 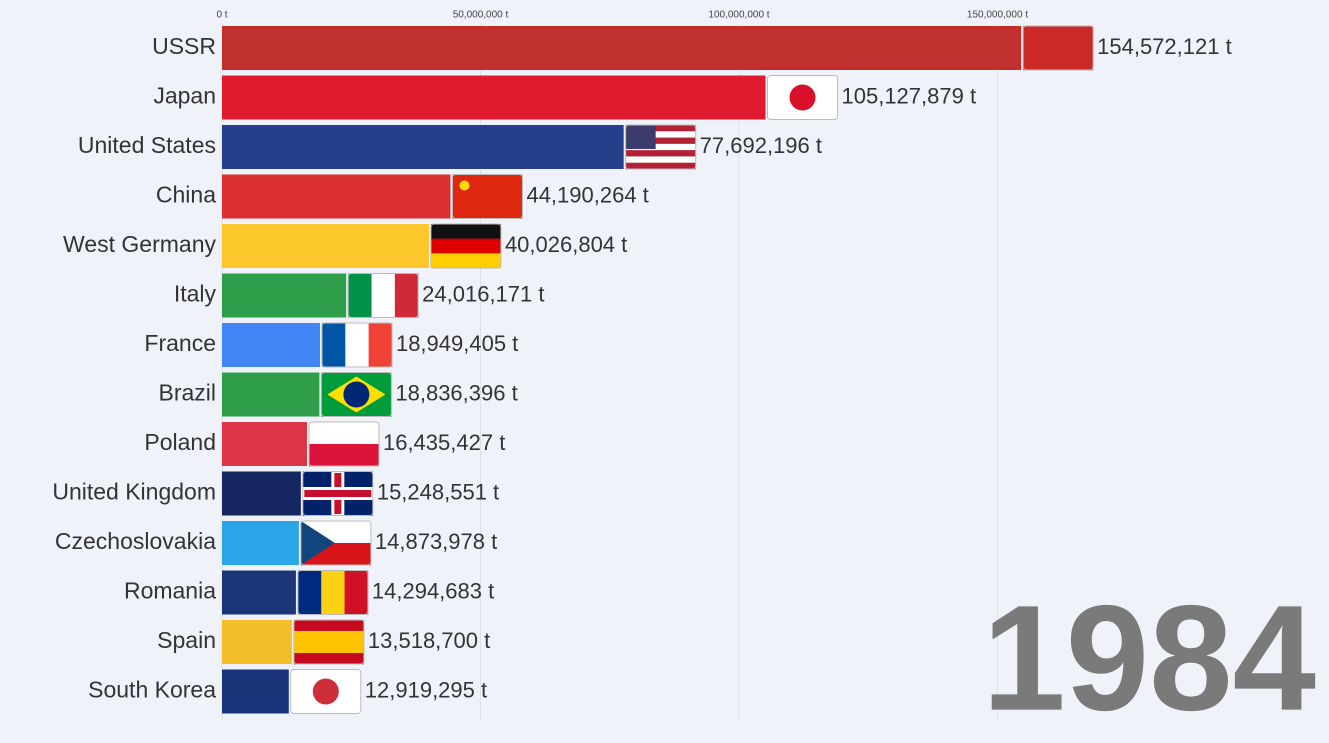 I want to click on value-label: 12,919,295 t, so click(x=426, y=689).